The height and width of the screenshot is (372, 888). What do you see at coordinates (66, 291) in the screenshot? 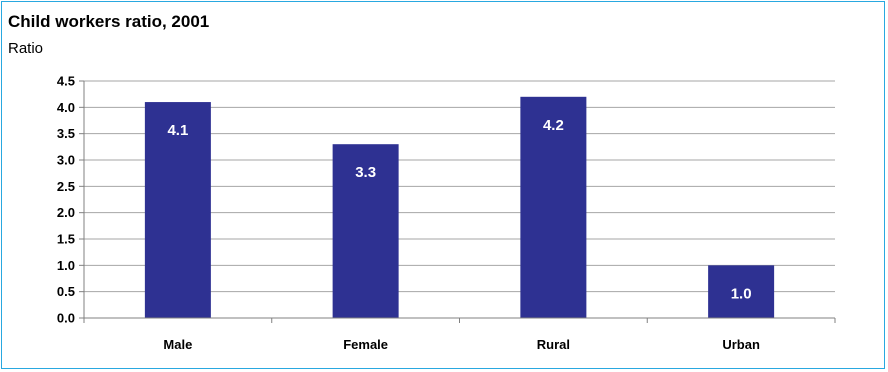
I see `y-tick-label: 0.5` at bounding box center [66, 291].